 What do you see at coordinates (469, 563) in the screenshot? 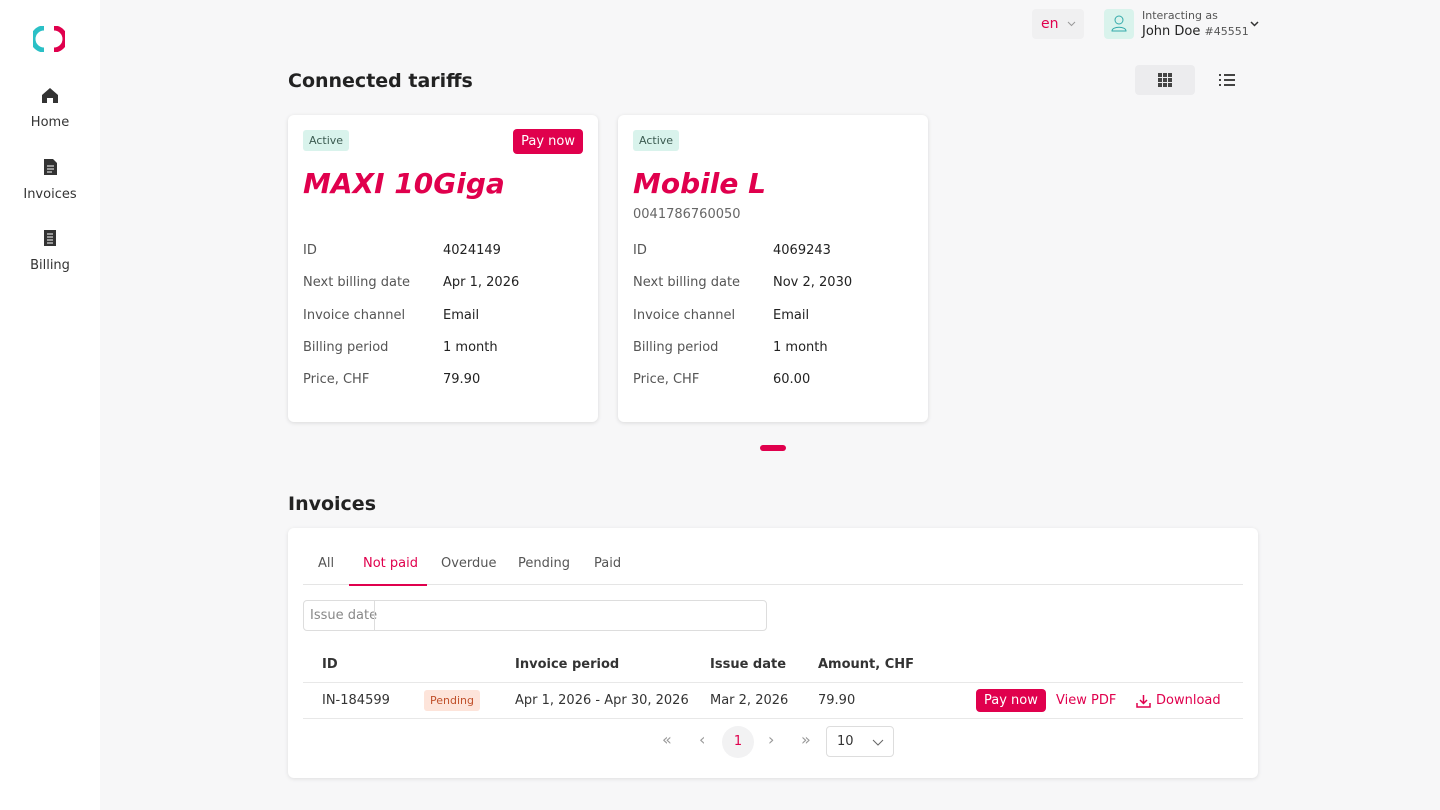
I see `tab: Overdue` at bounding box center [469, 563].